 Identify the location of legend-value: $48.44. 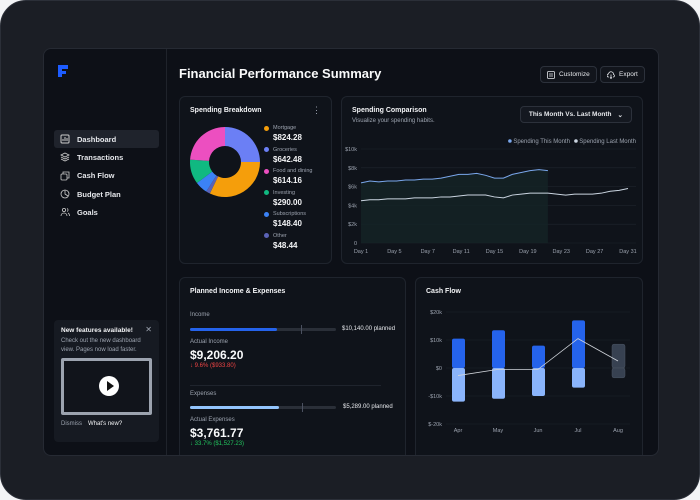
(285, 245).